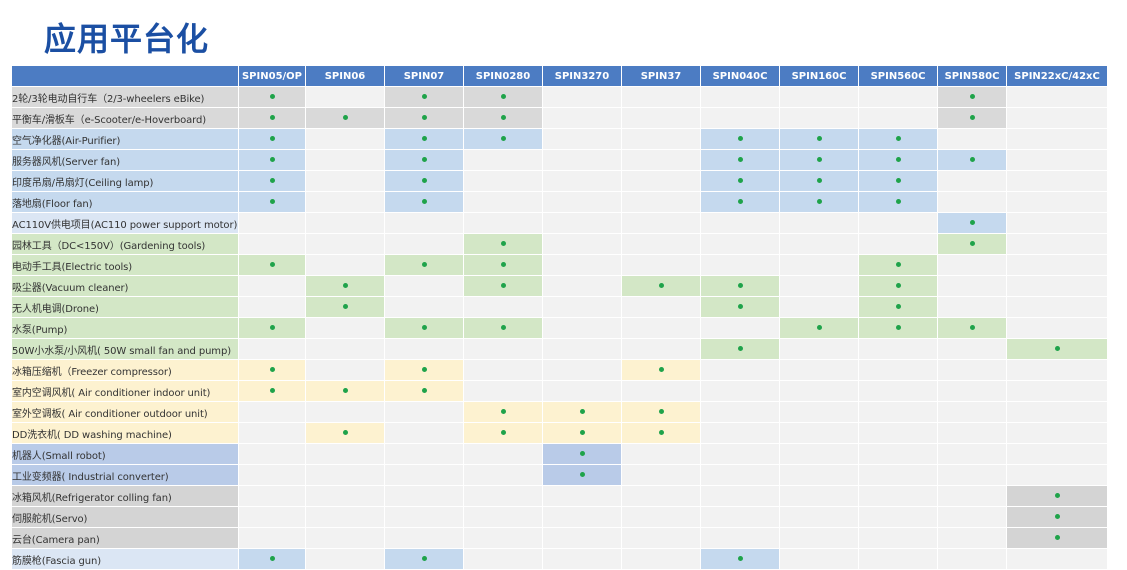 The height and width of the screenshot is (570, 1127). Describe the element at coordinates (898, 76) in the screenshot. I see `column-header: SPIN560C` at that location.